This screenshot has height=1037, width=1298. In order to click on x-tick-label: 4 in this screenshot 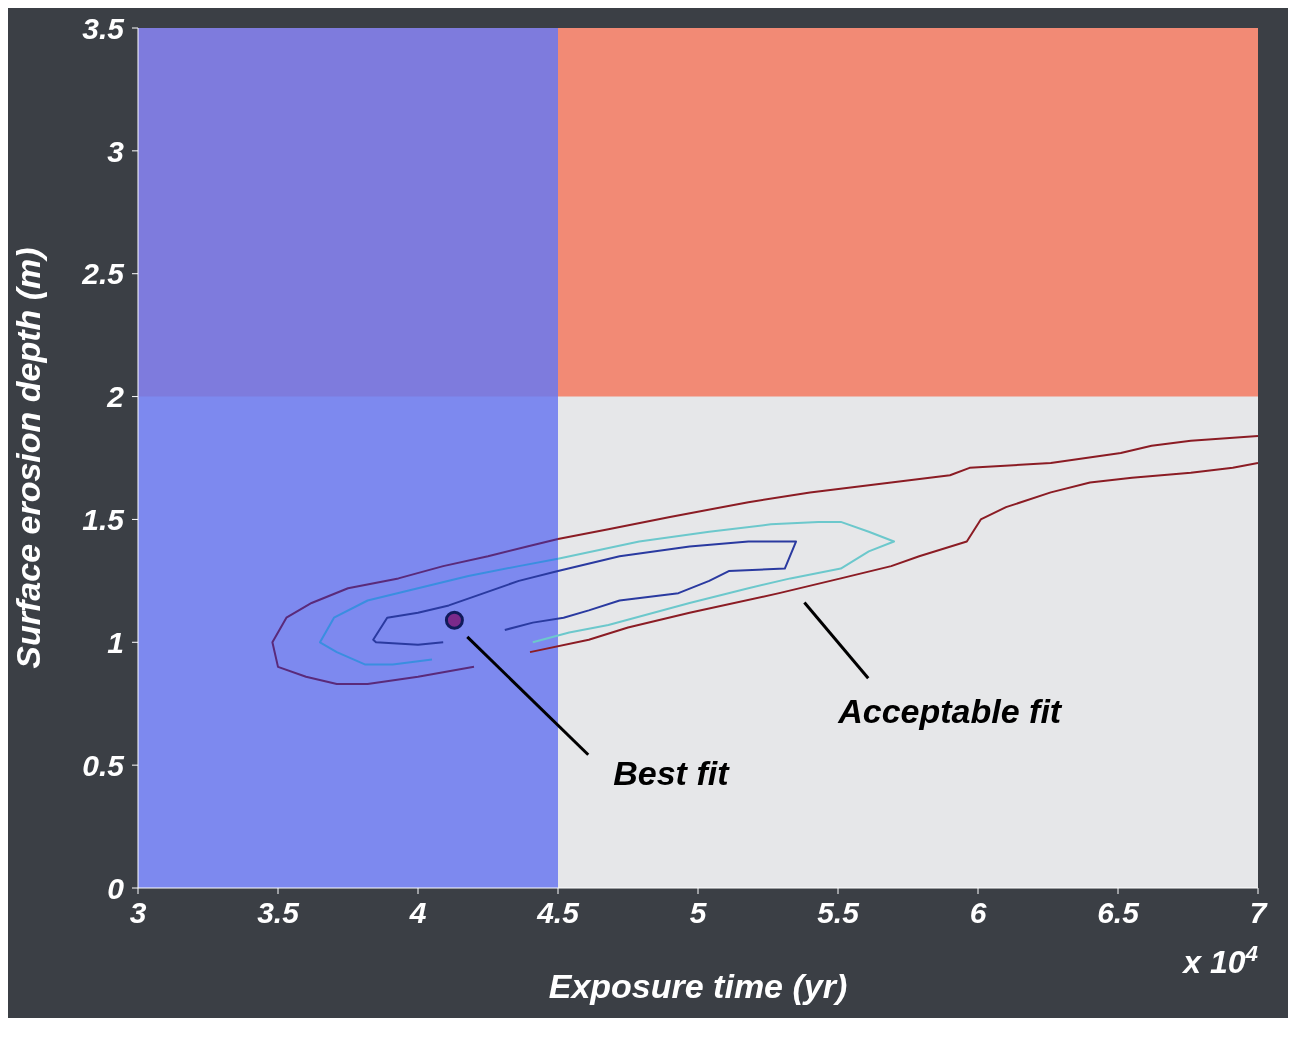, I will do `click(417, 913)`.